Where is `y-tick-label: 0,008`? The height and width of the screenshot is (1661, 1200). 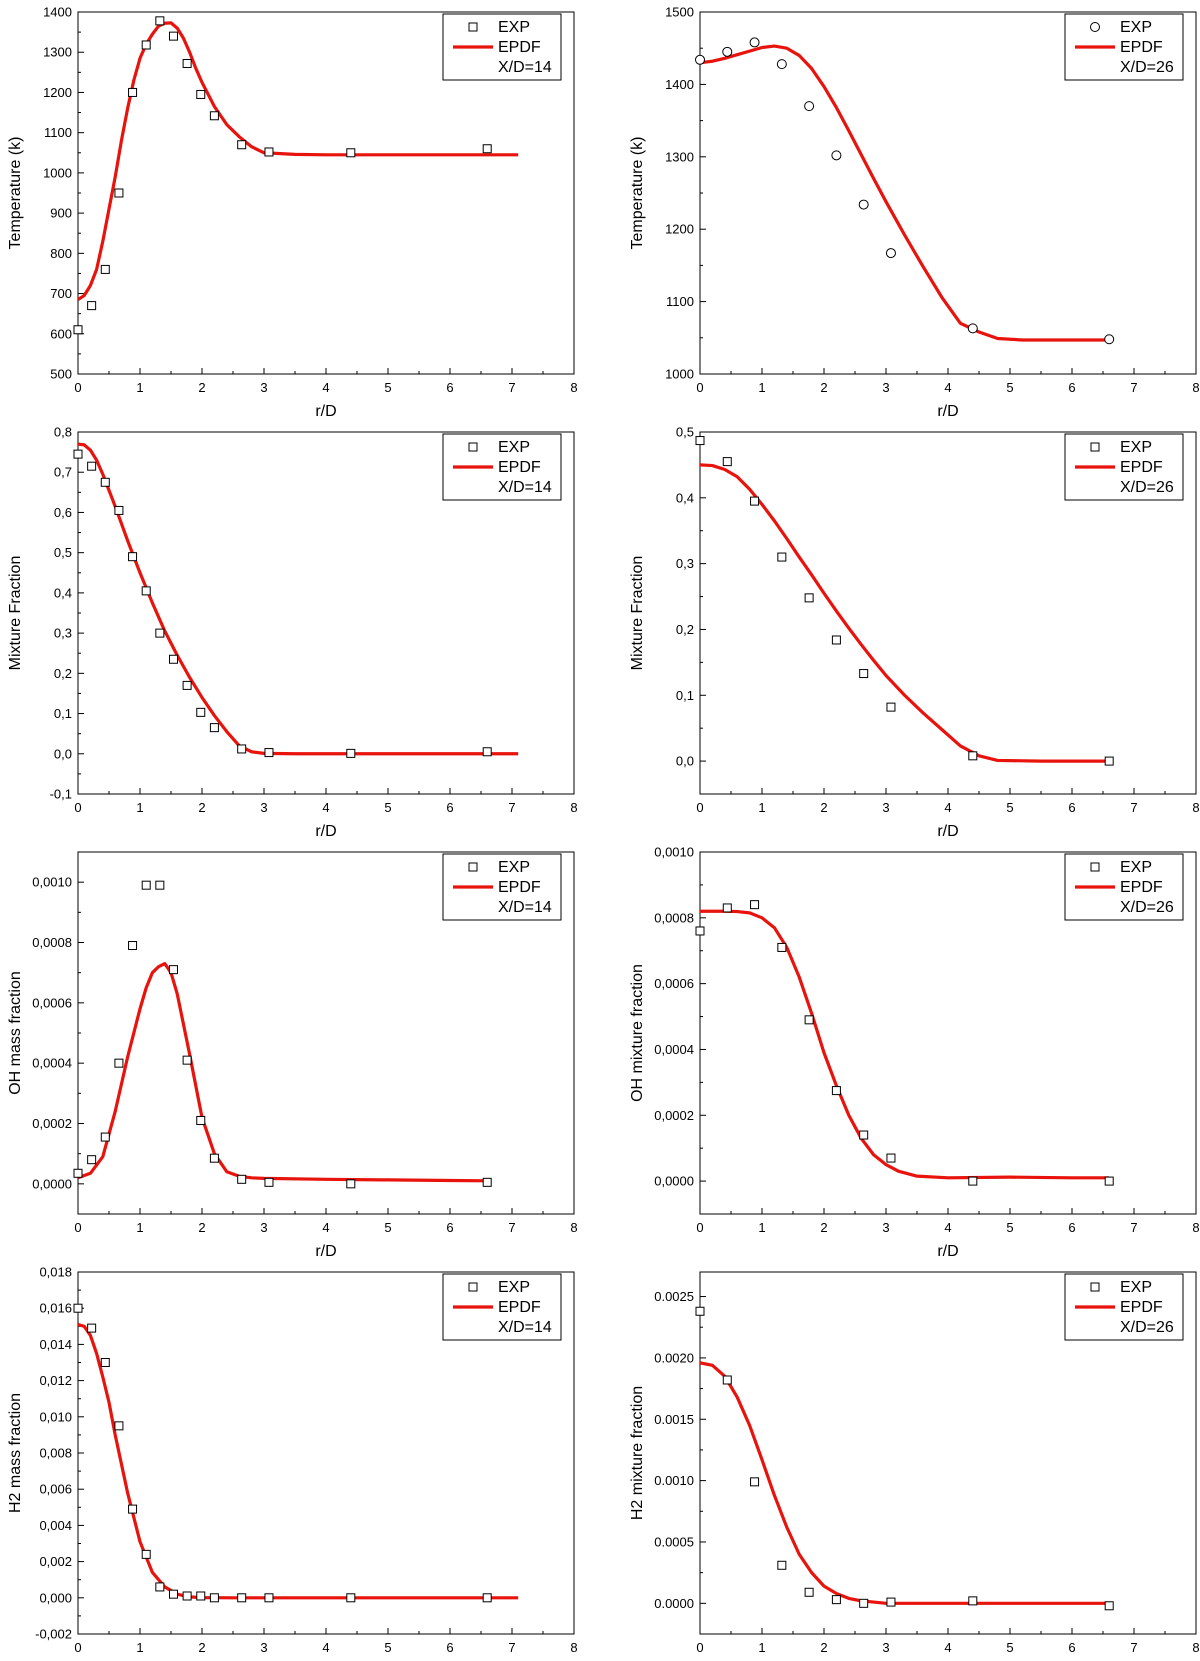
y-tick-label: 0,008 is located at coordinates (55, 1453).